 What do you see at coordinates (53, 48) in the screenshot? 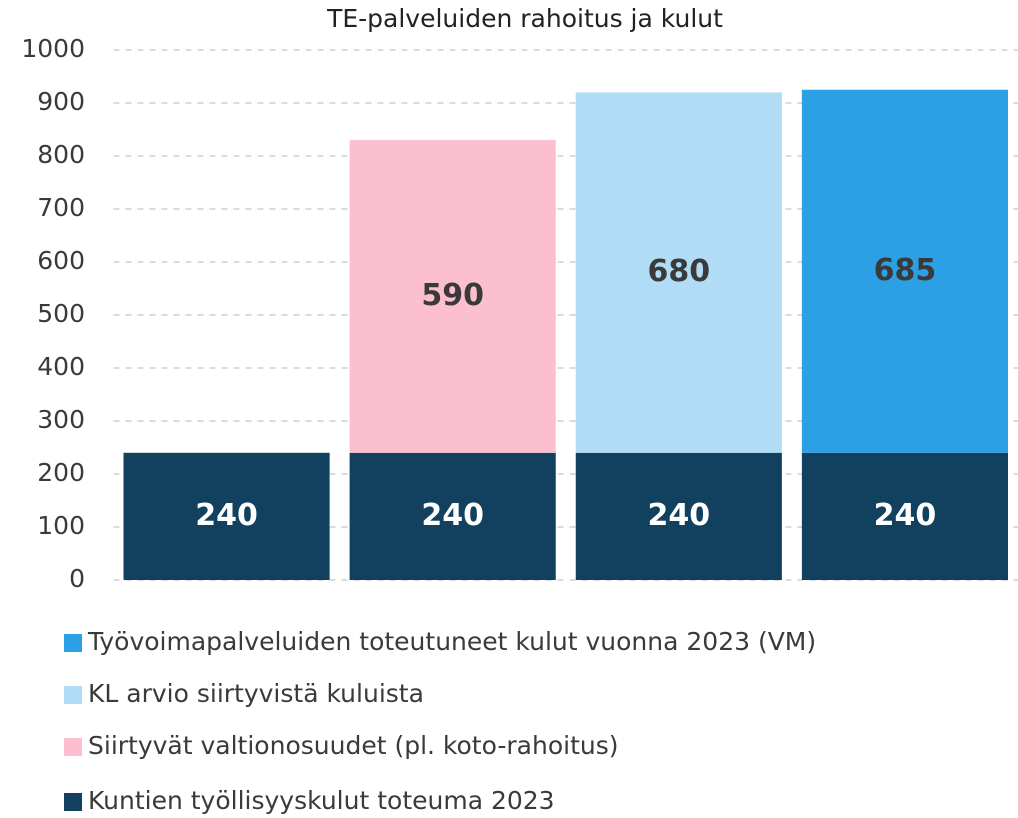
I see `y-tick-label: 1000` at bounding box center [53, 48].